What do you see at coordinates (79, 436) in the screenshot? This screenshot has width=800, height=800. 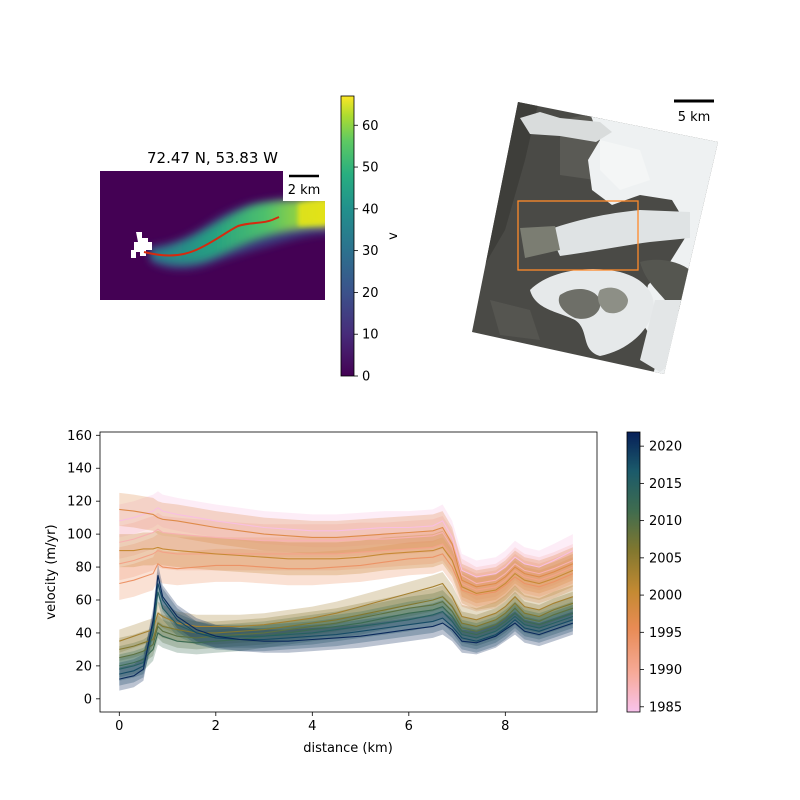 I see `y-tick-label: 160` at bounding box center [79, 436].